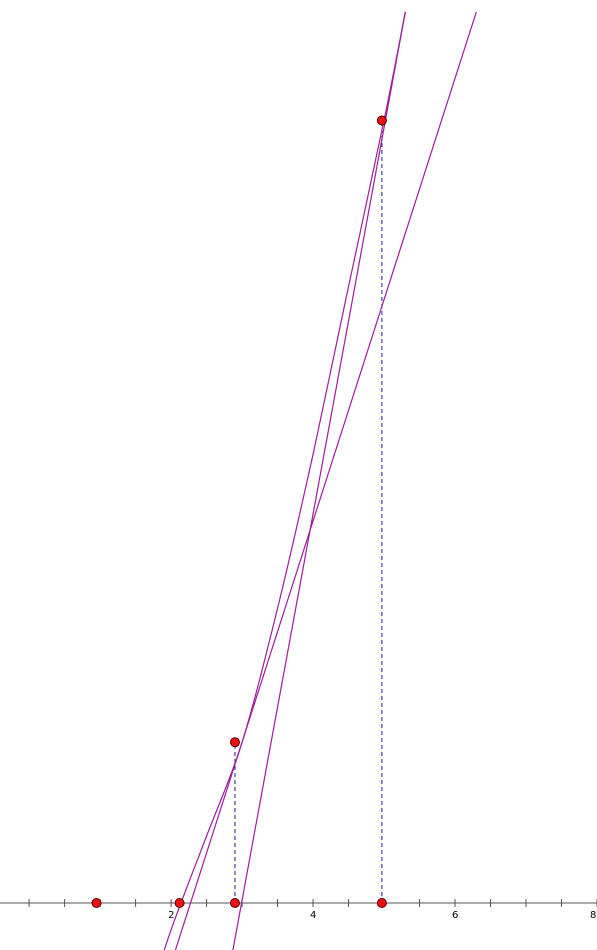 The image size is (597, 950). What do you see at coordinates (455, 915) in the screenshot?
I see `x-tick-label: 6` at bounding box center [455, 915].